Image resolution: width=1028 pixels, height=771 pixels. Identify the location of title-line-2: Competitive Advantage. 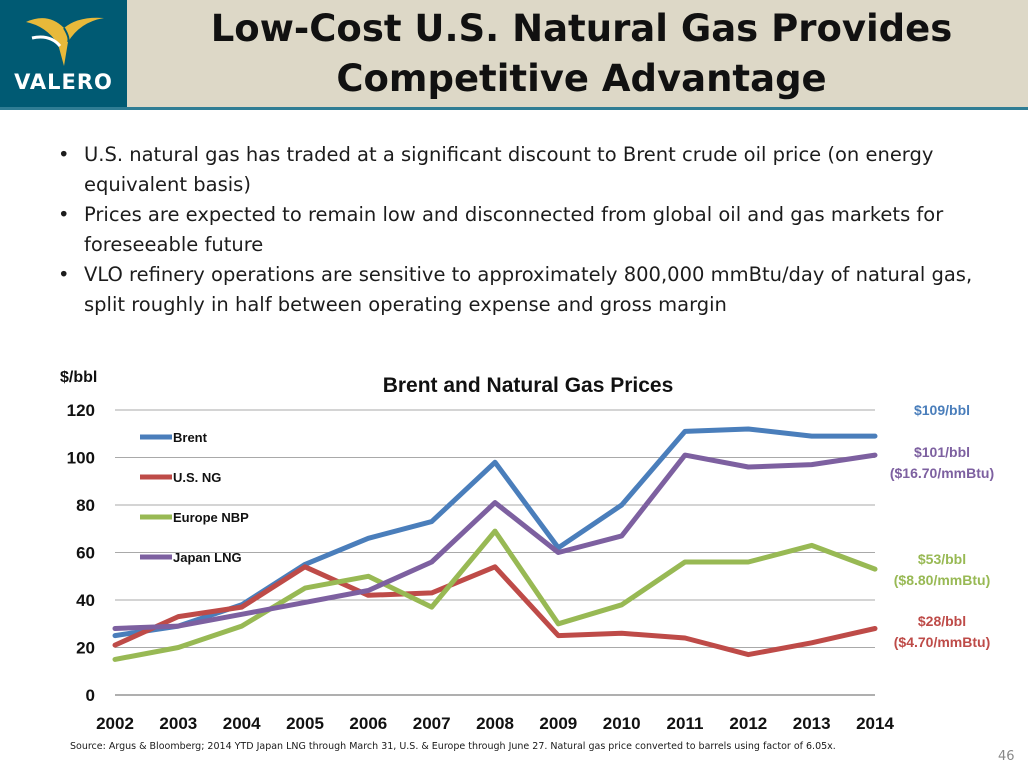
(581, 78).